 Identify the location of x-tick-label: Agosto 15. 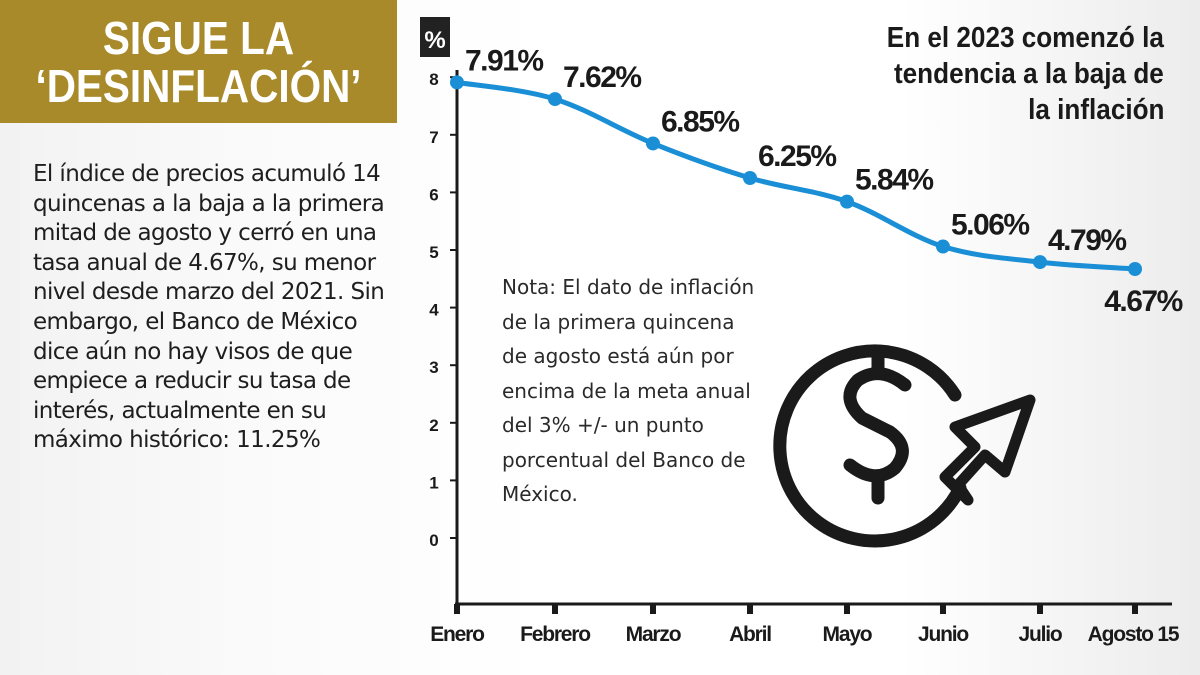
(1134, 634).